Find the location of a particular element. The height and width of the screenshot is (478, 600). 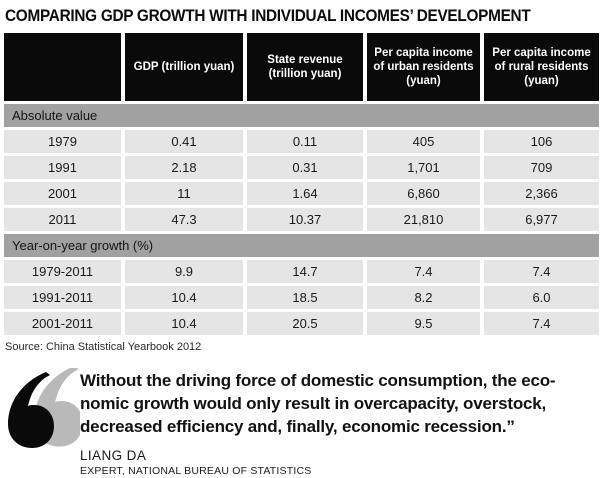

table-cell: 20.5 is located at coordinates (305, 323).